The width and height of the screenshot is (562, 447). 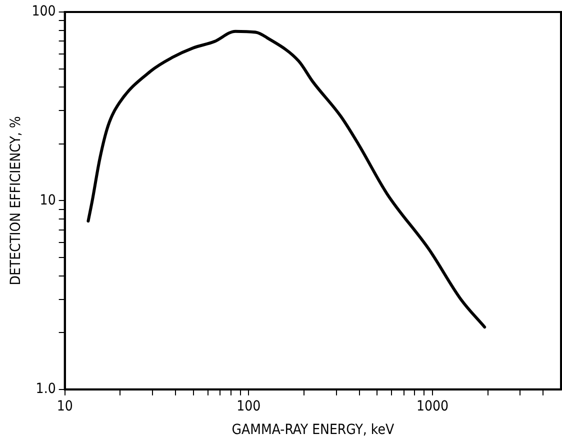 I want to click on x-tick-label: 10, so click(x=64, y=406).